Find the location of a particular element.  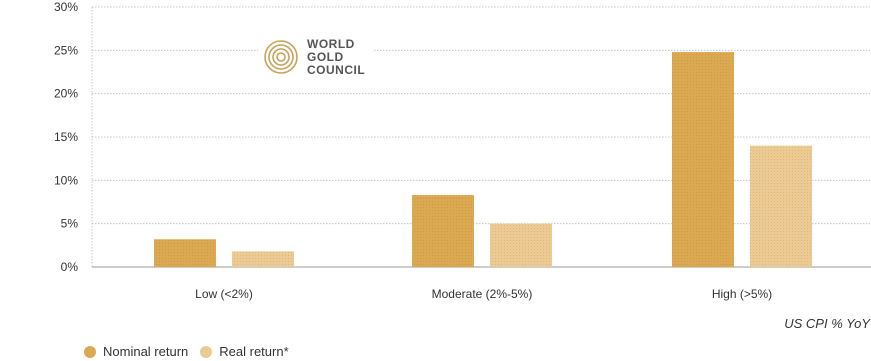

y-tick-label: 30% is located at coordinates (66, 7).